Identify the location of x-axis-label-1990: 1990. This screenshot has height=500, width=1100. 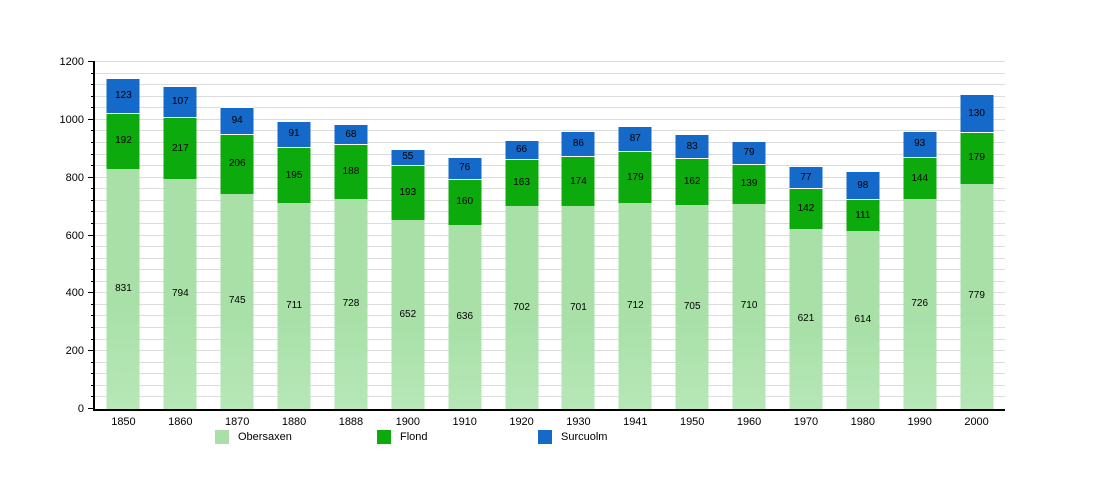
(919, 422).